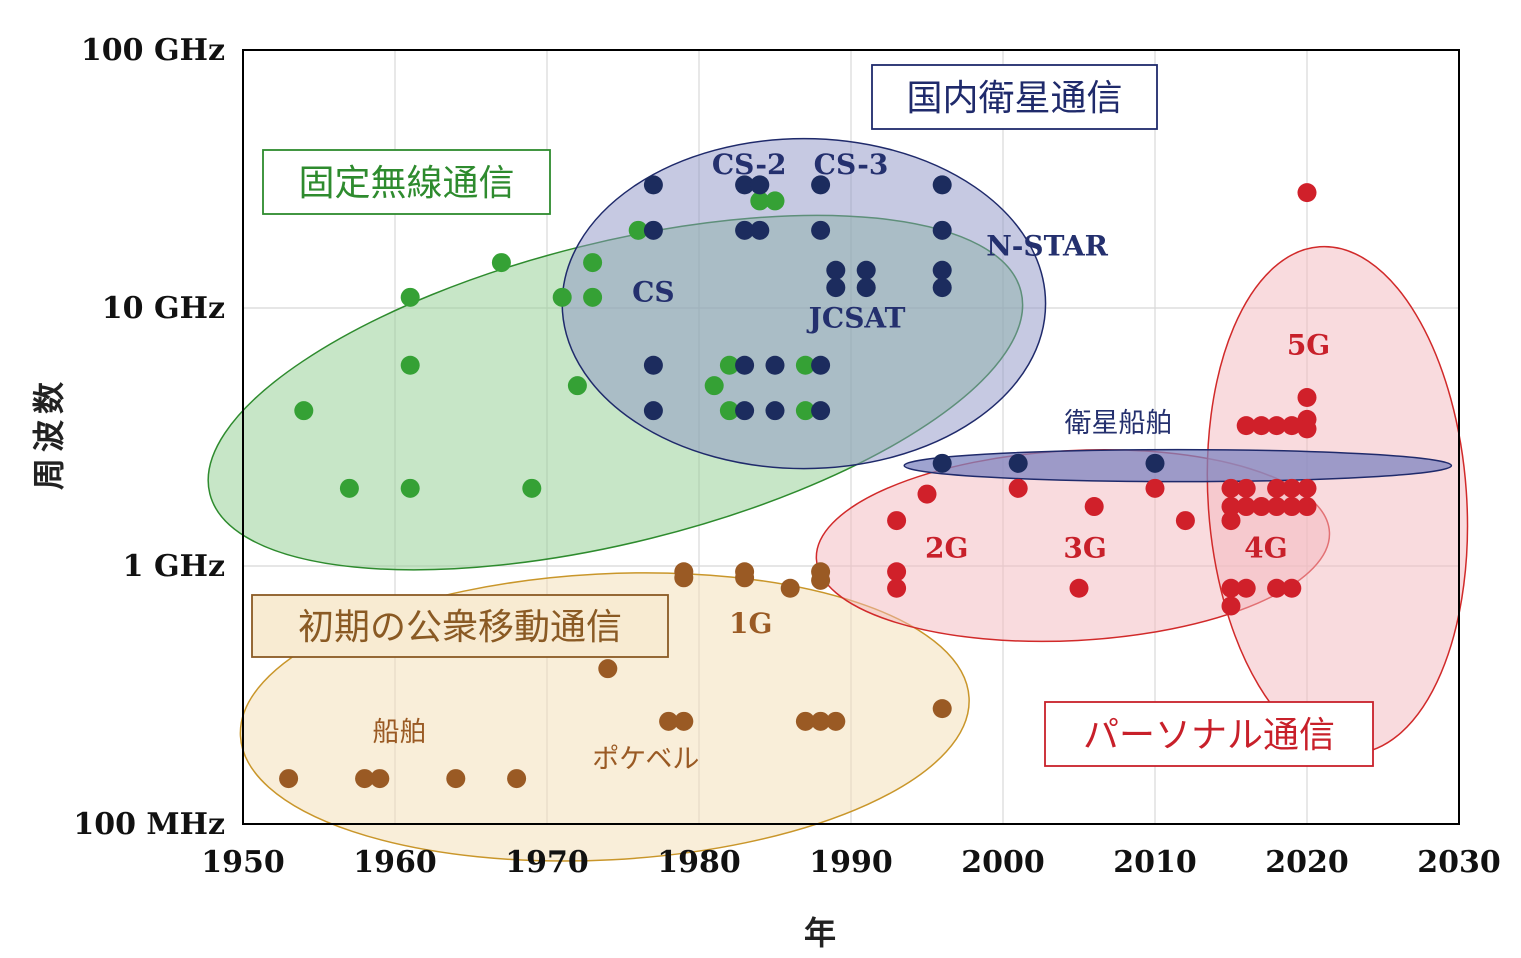  I want to click on x-axis-title: 年, so click(820, 933).